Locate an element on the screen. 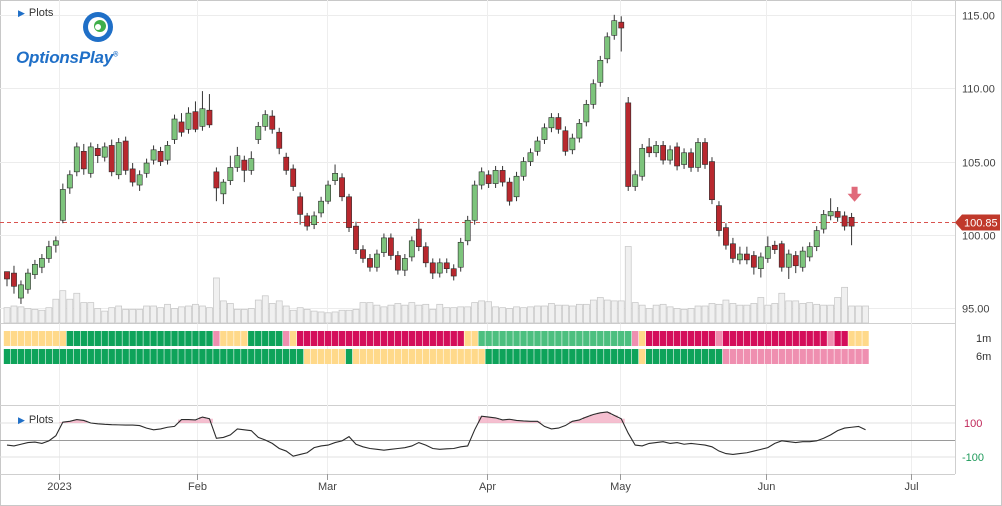 The image size is (1002, 506). plots-toggle-main: ▶ Plots is located at coordinates (35, 13).